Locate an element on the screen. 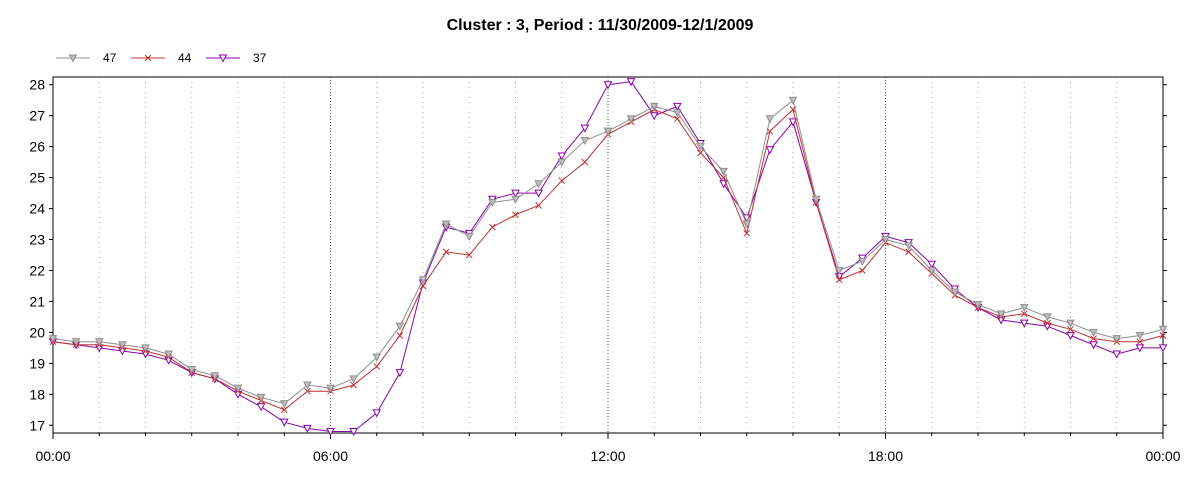 The width and height of the screenshot is (1200, 480). x-tick-label: 18:00 is located at coordinates (885, 456).